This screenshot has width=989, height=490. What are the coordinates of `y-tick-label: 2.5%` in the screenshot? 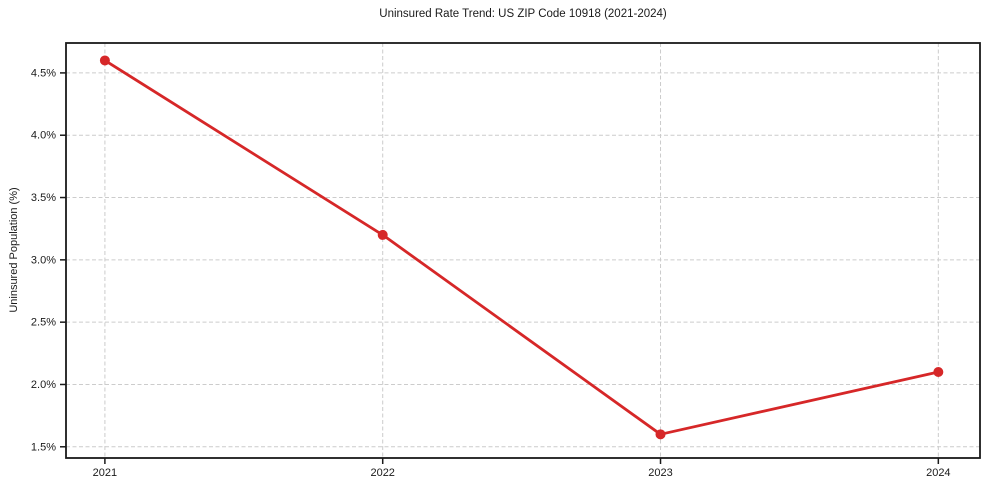 It's located at (43, 323).